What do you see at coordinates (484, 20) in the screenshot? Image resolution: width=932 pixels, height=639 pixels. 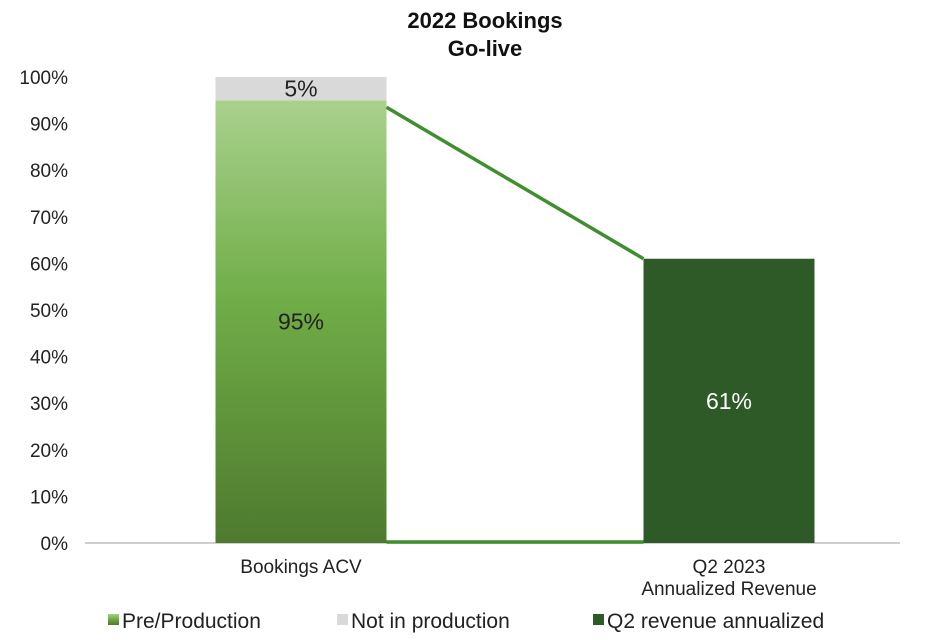 I see `chart-title-line-1: 2022 Bookings` at bounding box center [484, 20].